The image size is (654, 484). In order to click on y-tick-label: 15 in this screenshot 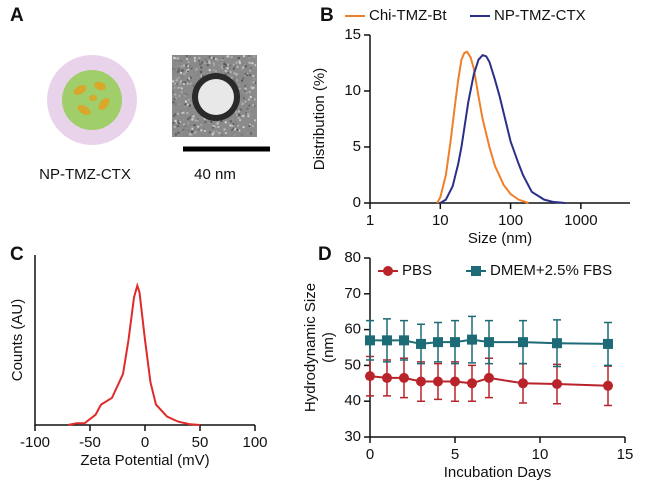, I will do `click(352, 34)`.